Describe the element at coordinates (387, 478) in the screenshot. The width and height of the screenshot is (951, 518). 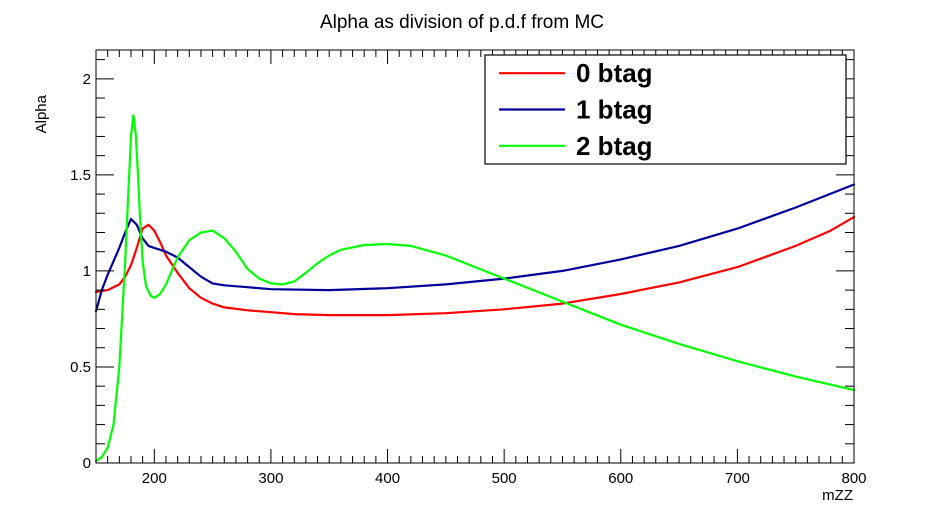
I see `x-tick-label: 400` at that location.